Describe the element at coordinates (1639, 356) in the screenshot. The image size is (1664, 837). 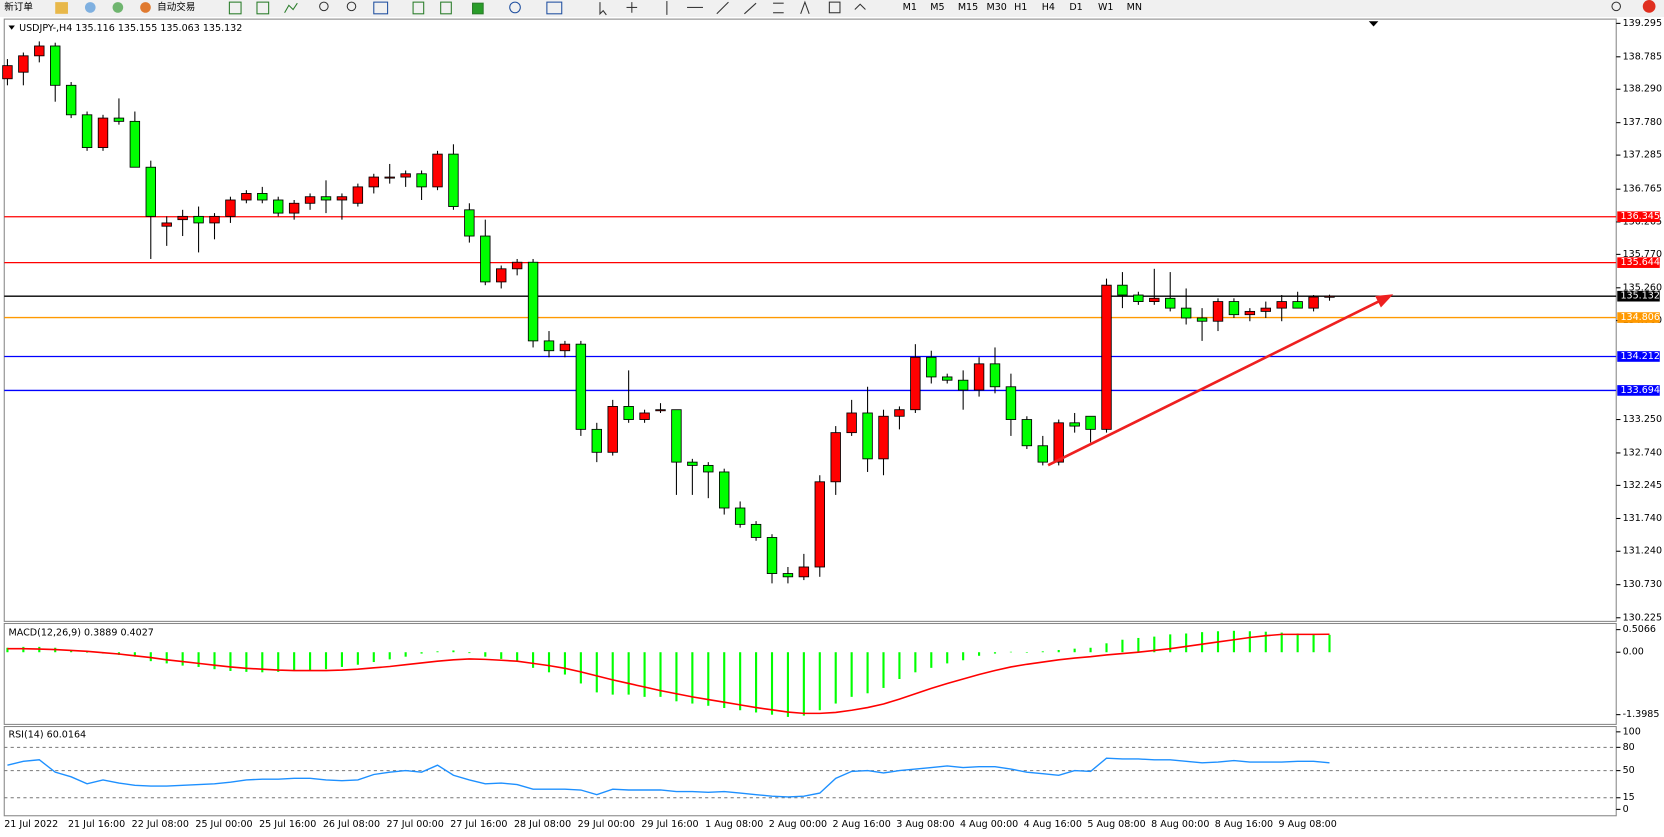
I see `price-level-label: 134.212` at that location.